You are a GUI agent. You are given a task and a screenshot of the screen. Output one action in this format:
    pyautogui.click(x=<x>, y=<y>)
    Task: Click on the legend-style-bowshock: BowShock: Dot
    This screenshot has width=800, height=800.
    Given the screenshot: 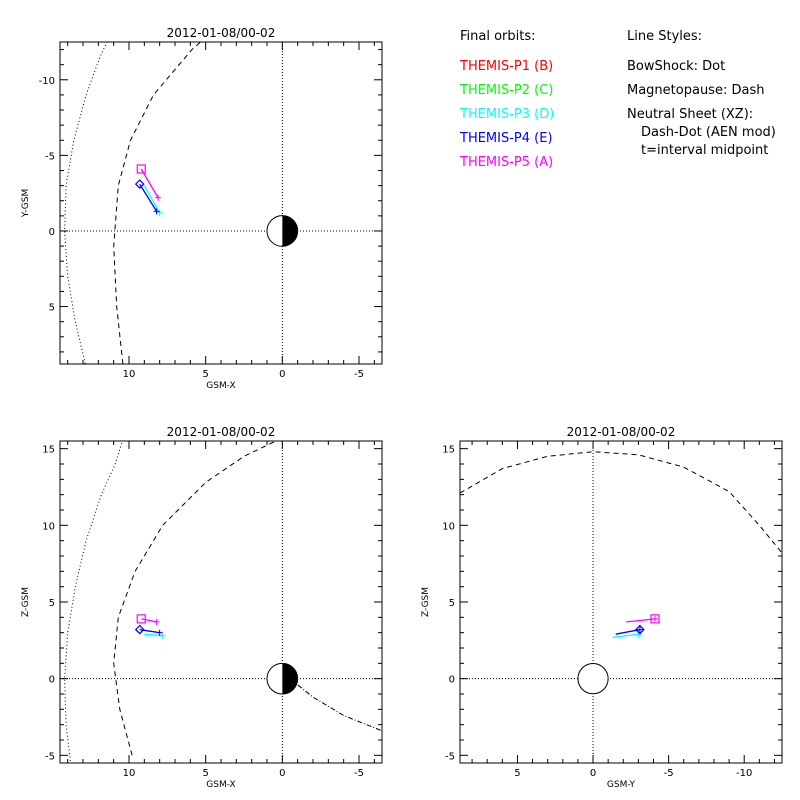 What is the action you would take?
    pyautogui.click(x=676, y=66)
    